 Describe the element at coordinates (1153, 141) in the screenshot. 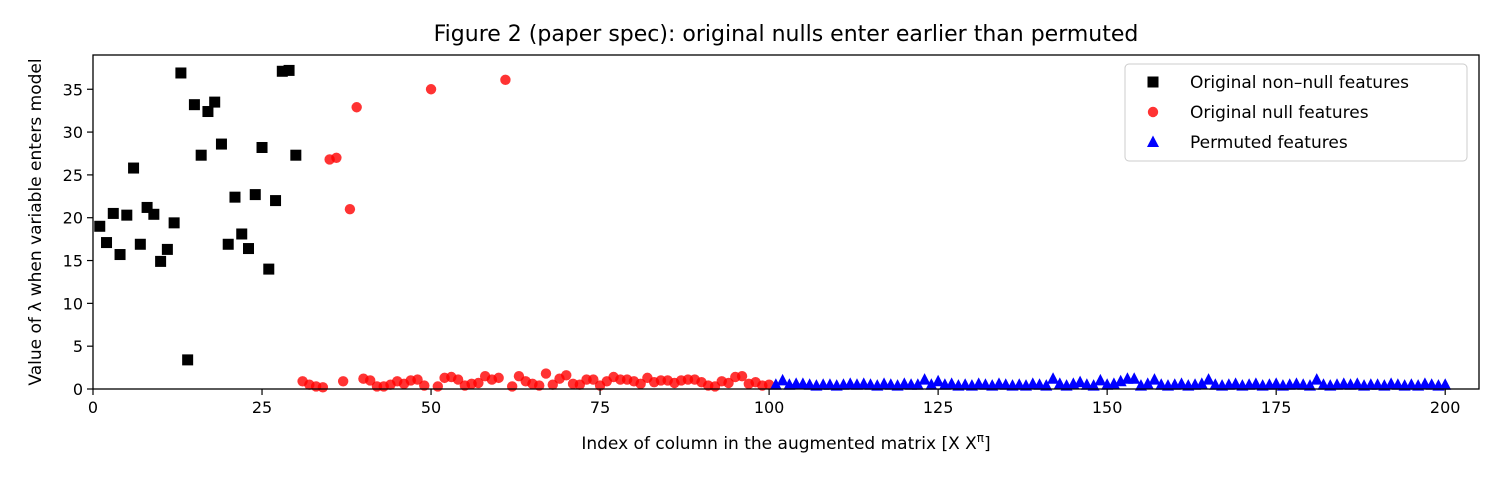

I see `legend-marker-triangle` at that location.